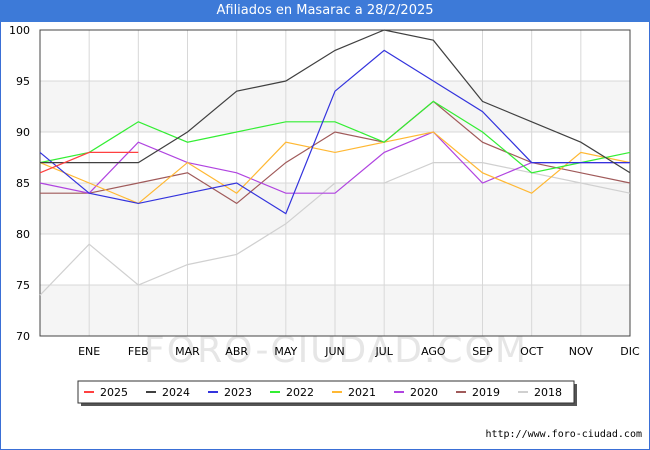 This screenshot has width=650, height=450. I want to click on y-tick-label: 100, so click(19, 30).